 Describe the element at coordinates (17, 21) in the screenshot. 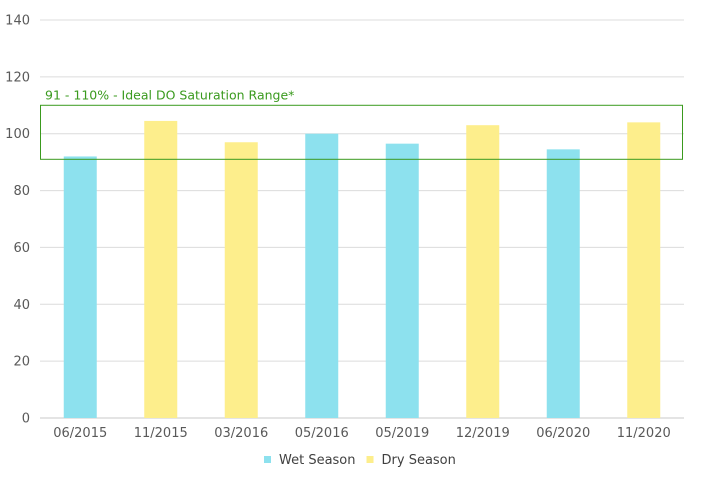

I see `y-tick-label: 140` at that location.